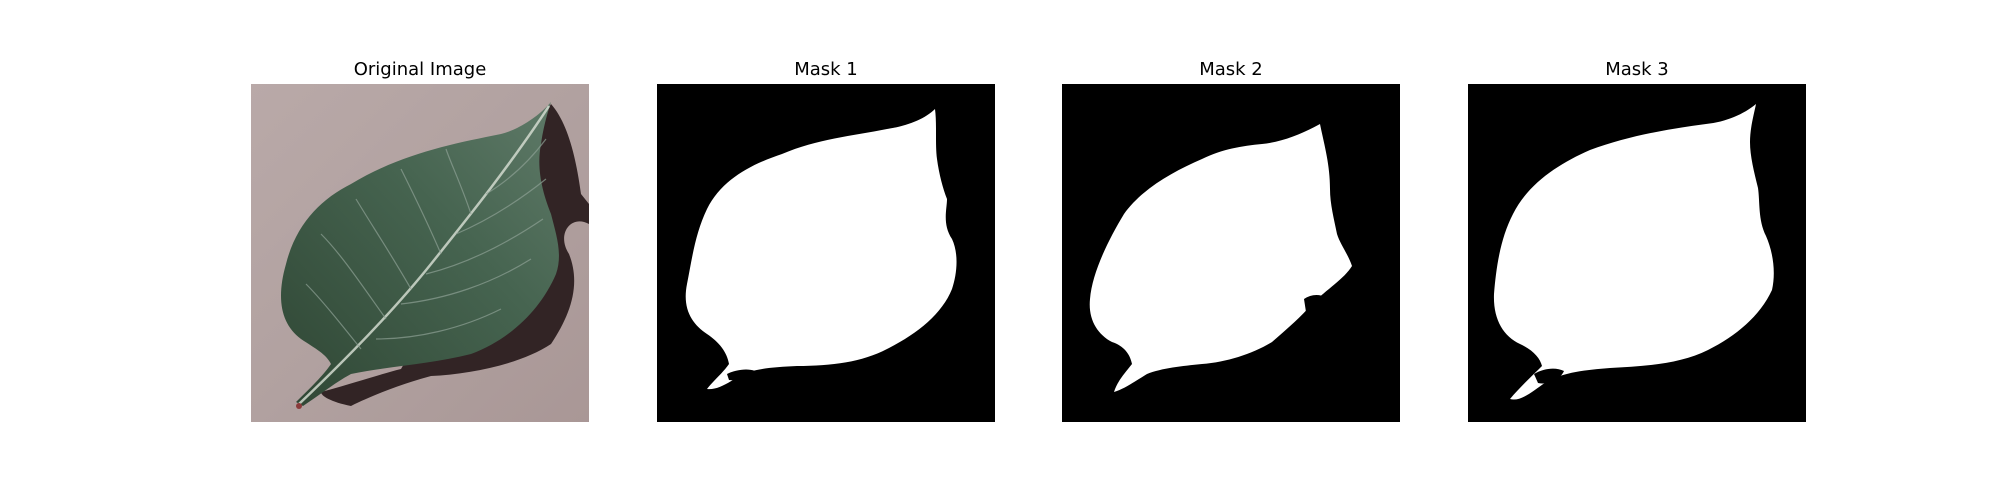 The image size is (2000, 500). I want to click on panel-title: Original Image, so click(420, 70).